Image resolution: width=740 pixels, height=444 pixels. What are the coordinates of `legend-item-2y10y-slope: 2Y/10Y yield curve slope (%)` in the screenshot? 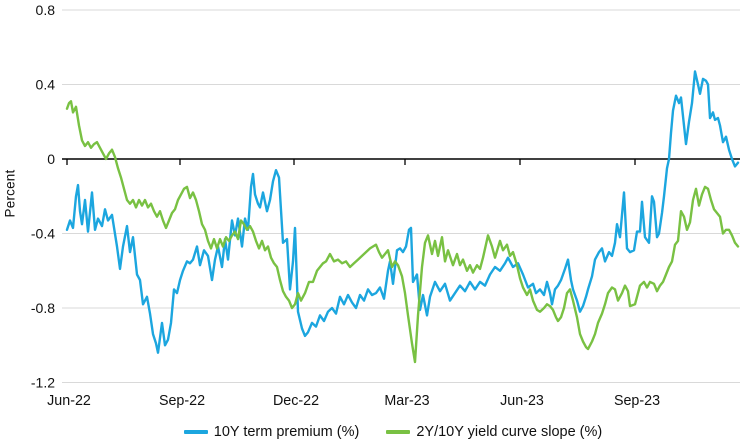 It's located at (494, 432).